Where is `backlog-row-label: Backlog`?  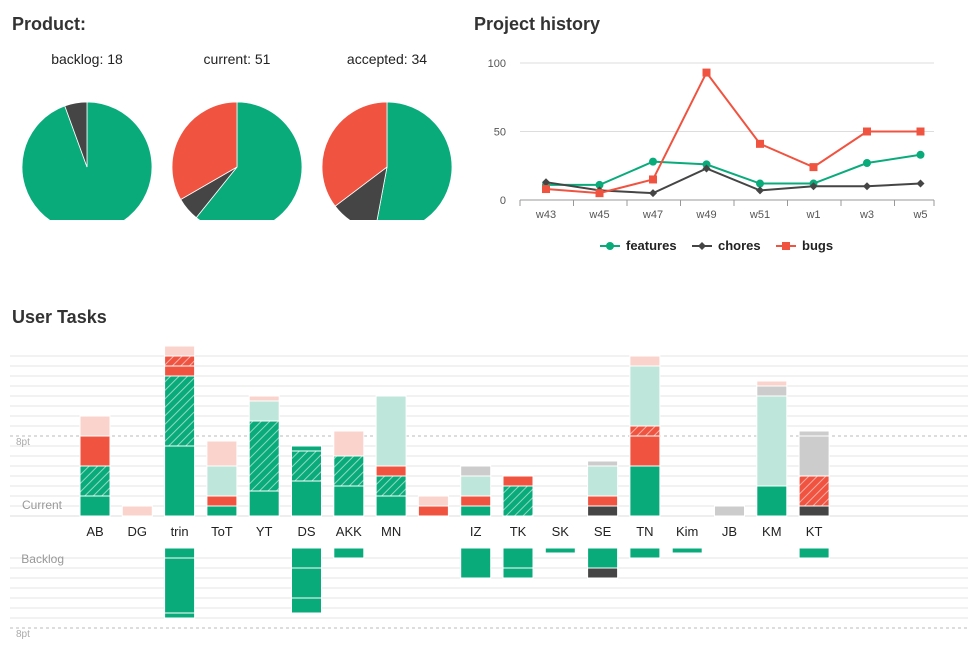
backlog-row-label: Backlog is located at coordinates (42, 559).